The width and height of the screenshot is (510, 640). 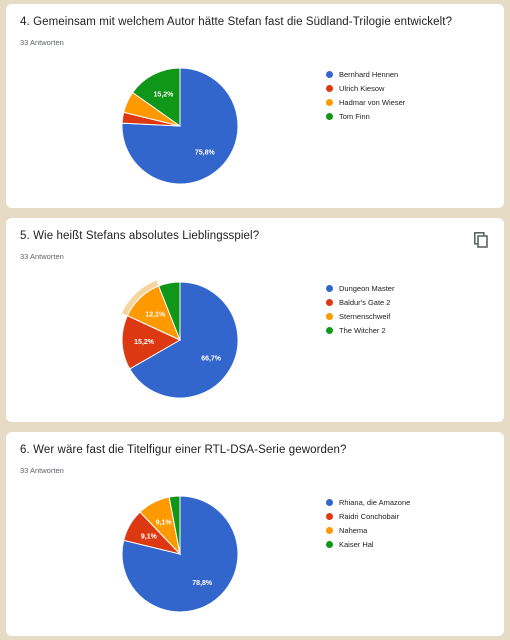 I want to click on legend-item: Bernhard Hennen, so click(x=365, y=74).